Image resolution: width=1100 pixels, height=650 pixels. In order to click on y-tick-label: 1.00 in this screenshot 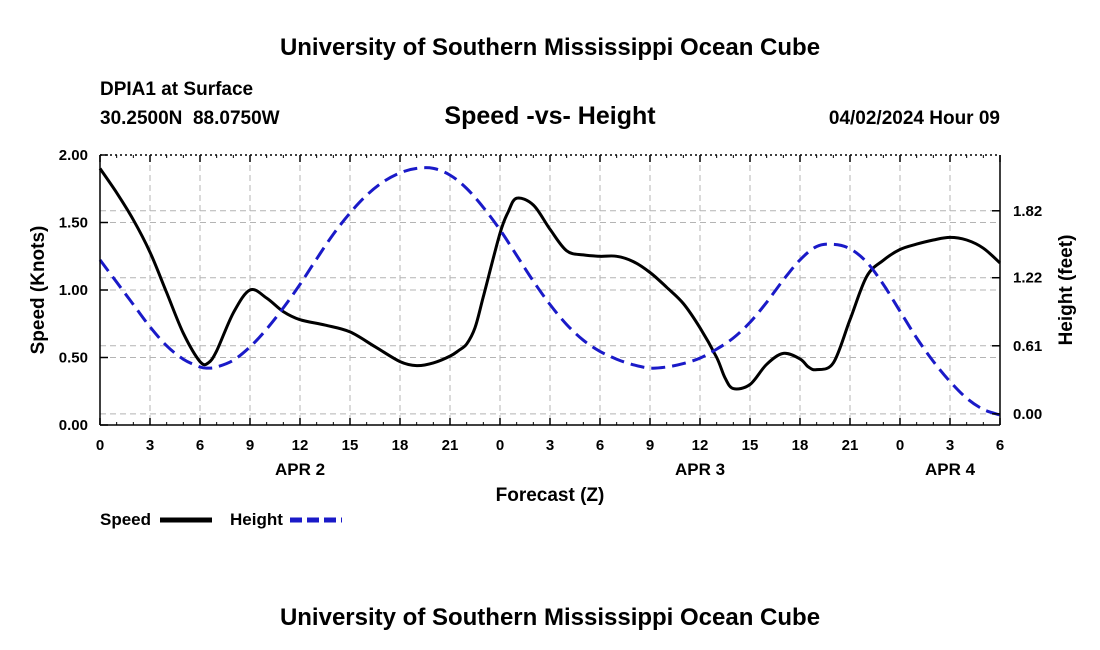, I will do `click(73, 290)`.